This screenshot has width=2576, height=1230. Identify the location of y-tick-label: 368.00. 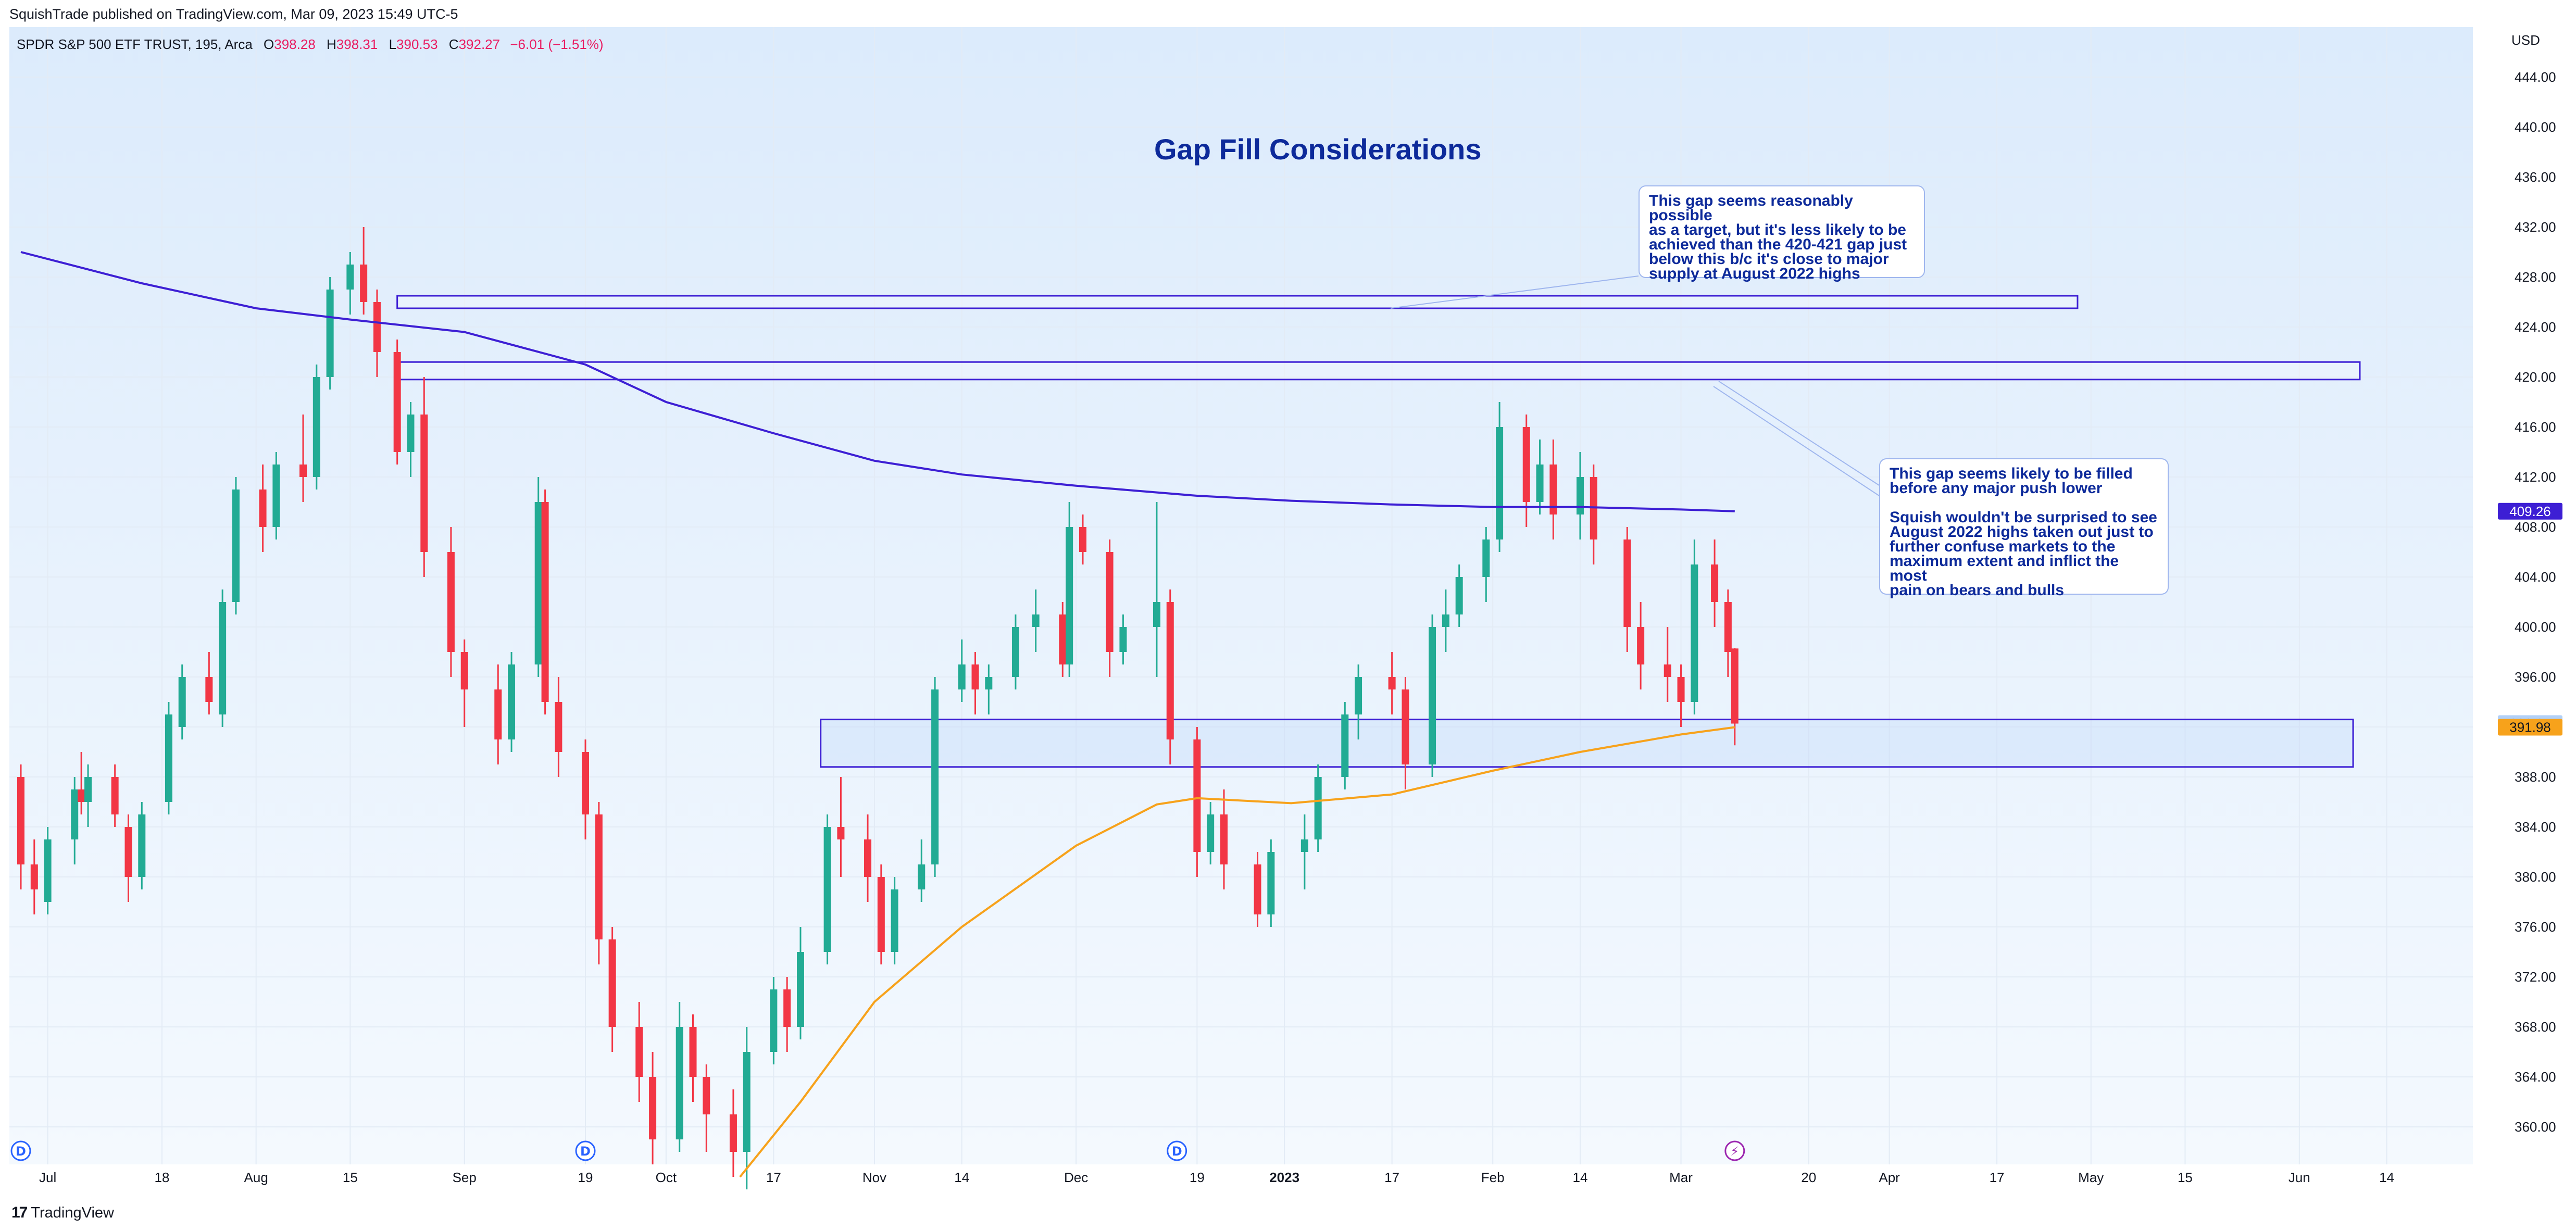
(2535, 1027).